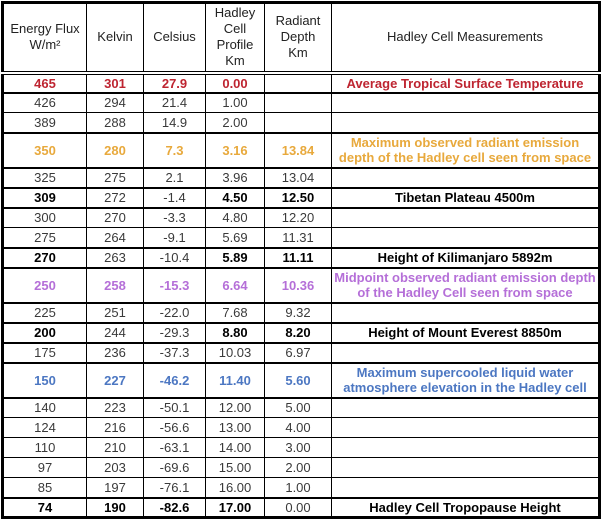  Describe the element at coordinates (235, 237) in the screenshot. I see `cell-hadley-profile: 5.69` at that location.